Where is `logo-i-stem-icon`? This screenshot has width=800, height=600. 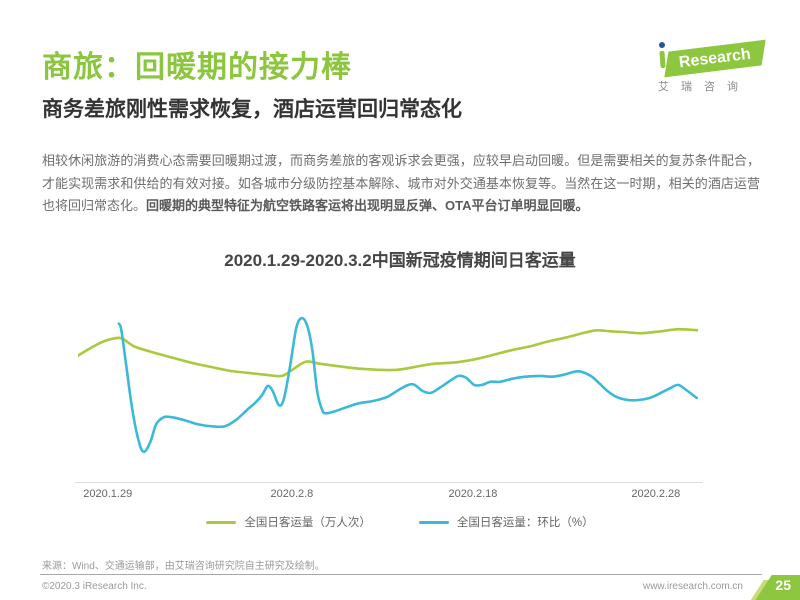 logo-i-stem-icon is located at coordinates (662, 59).